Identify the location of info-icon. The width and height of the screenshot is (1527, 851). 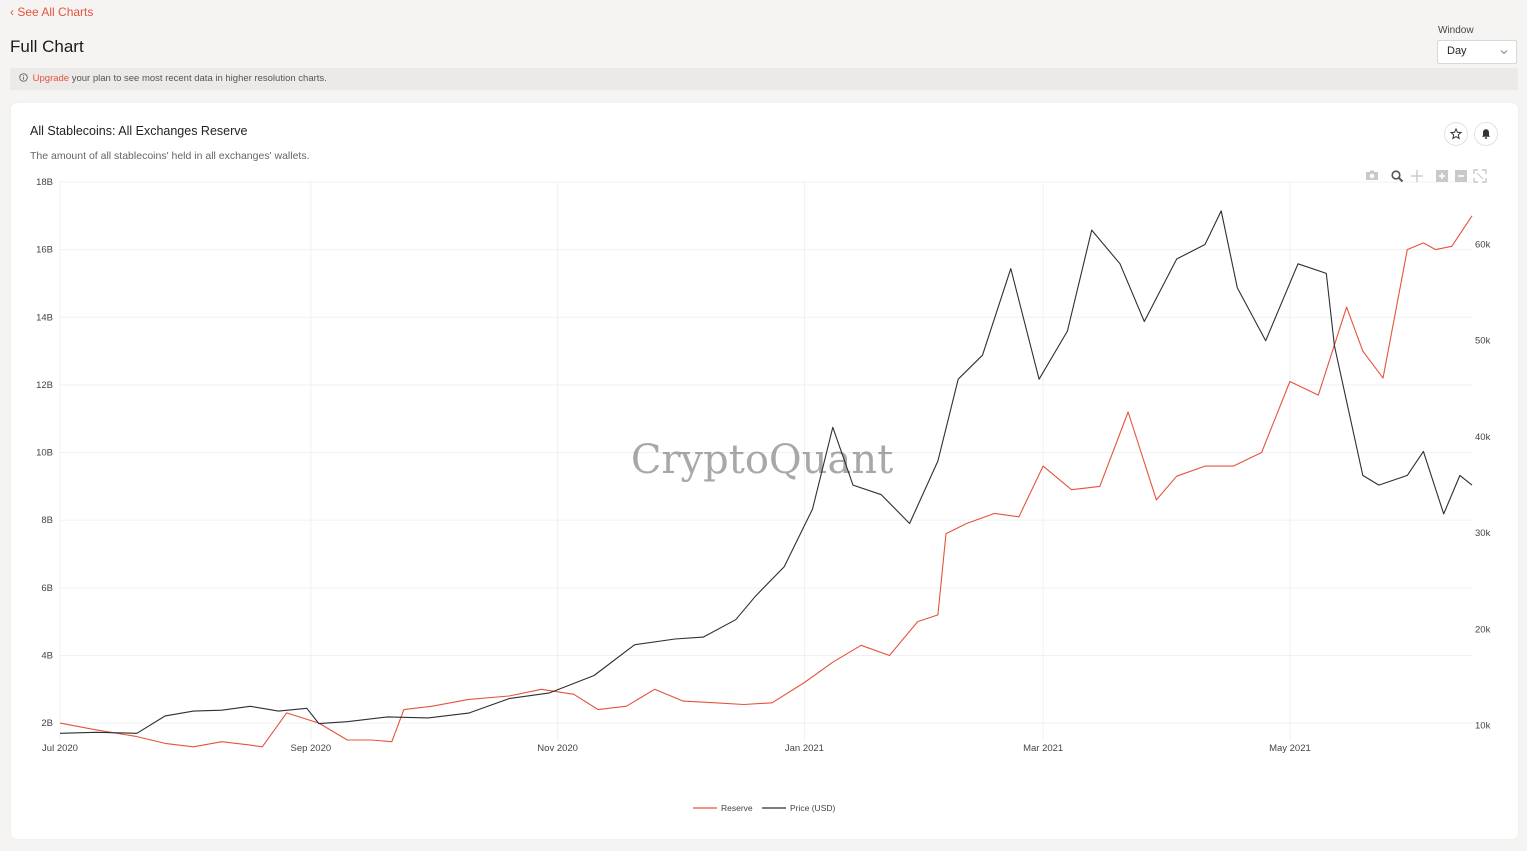
(23, 77).